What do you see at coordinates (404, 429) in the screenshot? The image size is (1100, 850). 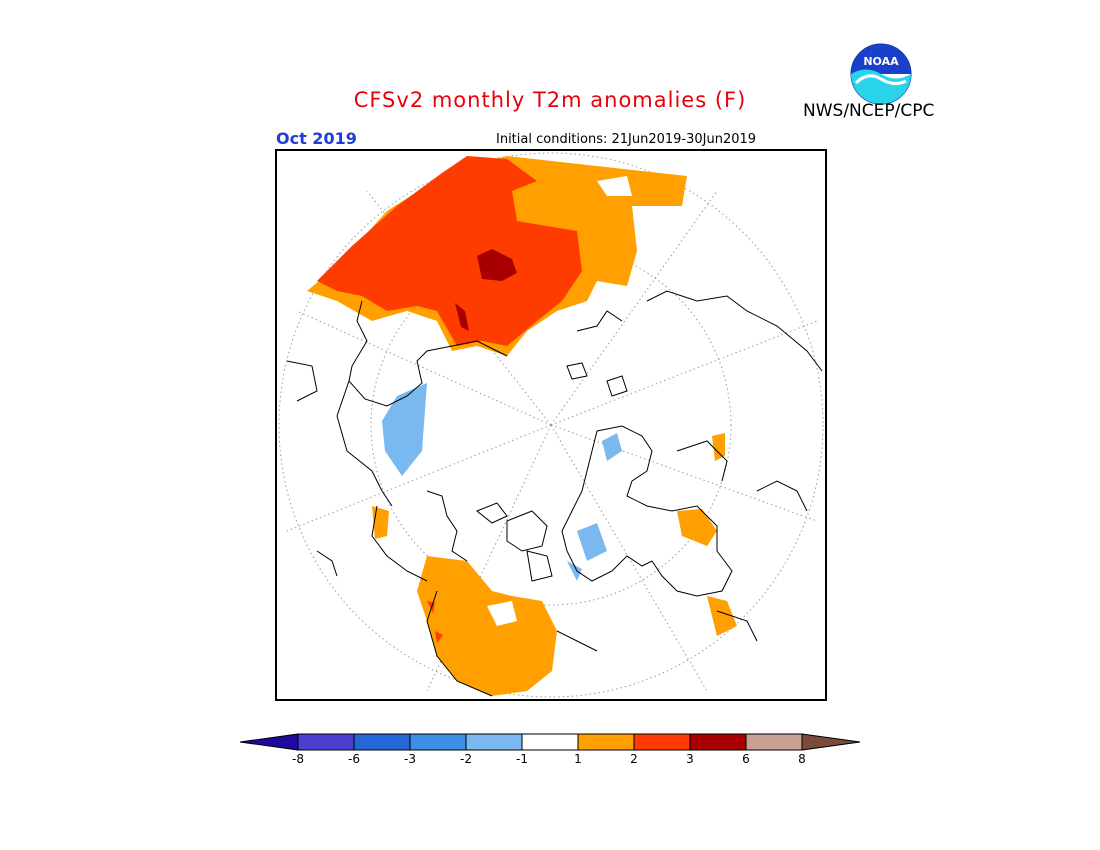 I see `anomaly-canada-blue` at bounding box center [404, 429].